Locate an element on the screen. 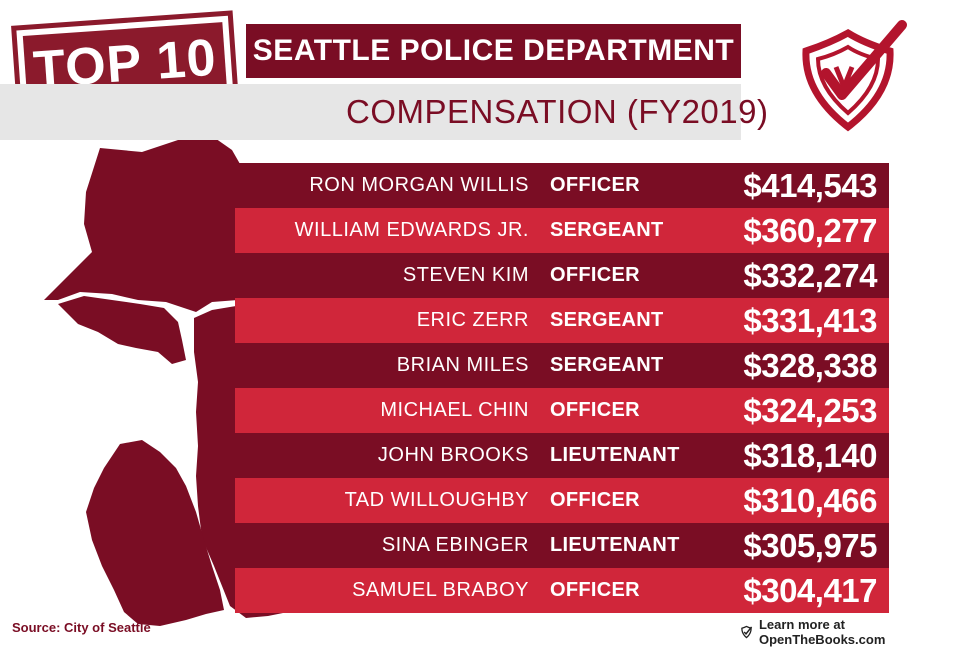 Image resolution: width=959 pixels, height=648 pixels. table-row: STEVEN KIM OFFICER $332,274 is located at coordinates (562, 275).